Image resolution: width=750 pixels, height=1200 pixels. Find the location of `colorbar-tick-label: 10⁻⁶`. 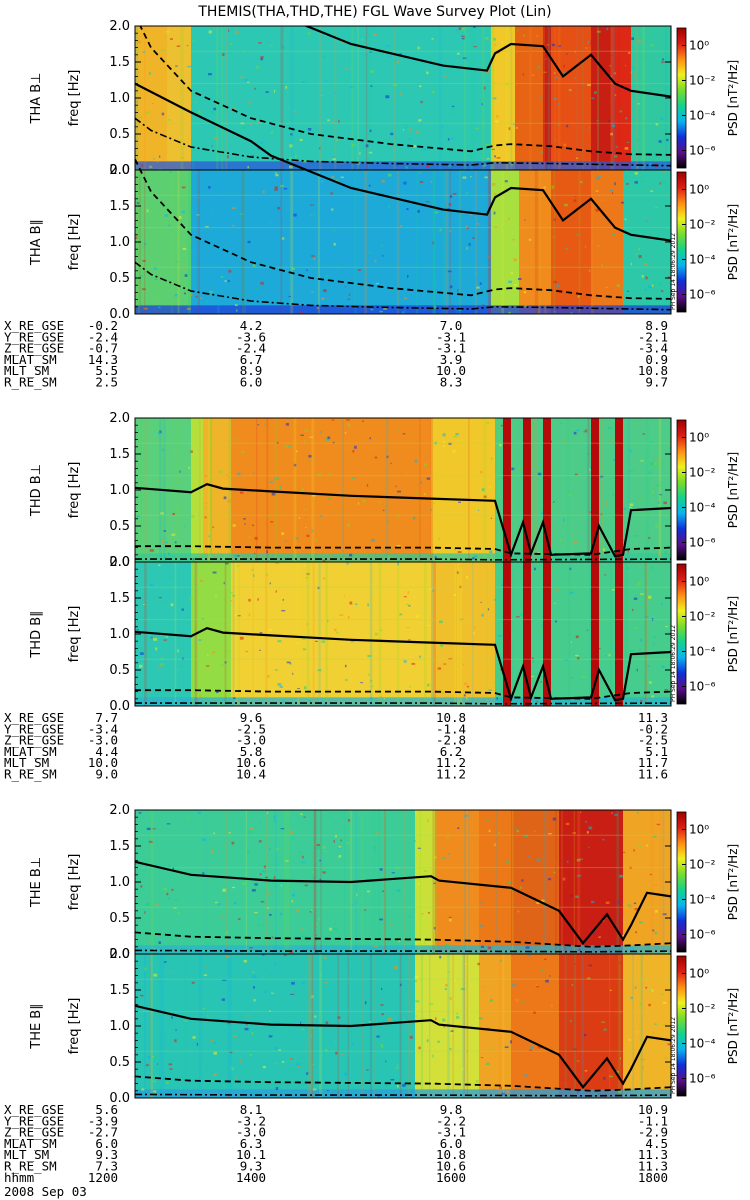

colorbar-tick-label: 10⁻⁶ is located at coordinates (702, 935).